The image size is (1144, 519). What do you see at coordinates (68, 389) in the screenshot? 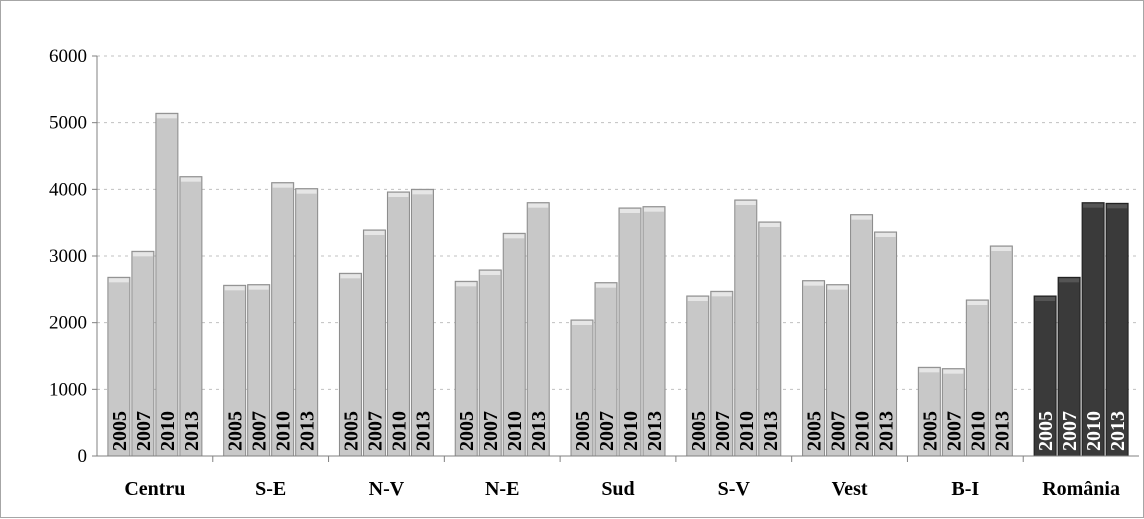
I see `y-tick-label: 1000` at bounding box center [68, 389].